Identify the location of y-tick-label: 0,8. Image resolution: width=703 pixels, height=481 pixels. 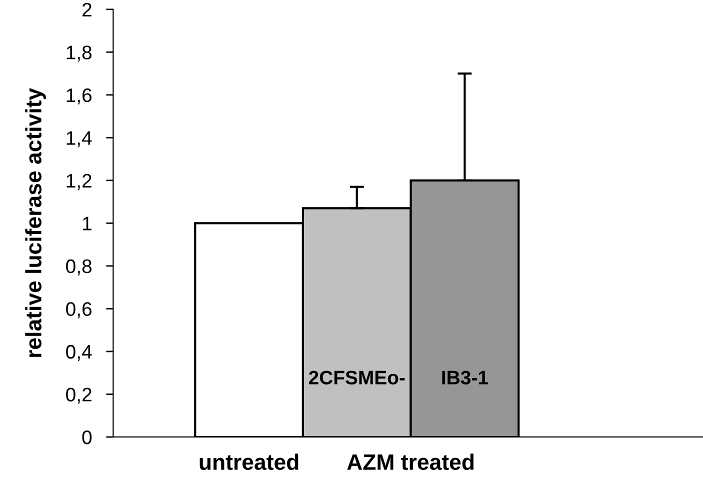
(79, 267).